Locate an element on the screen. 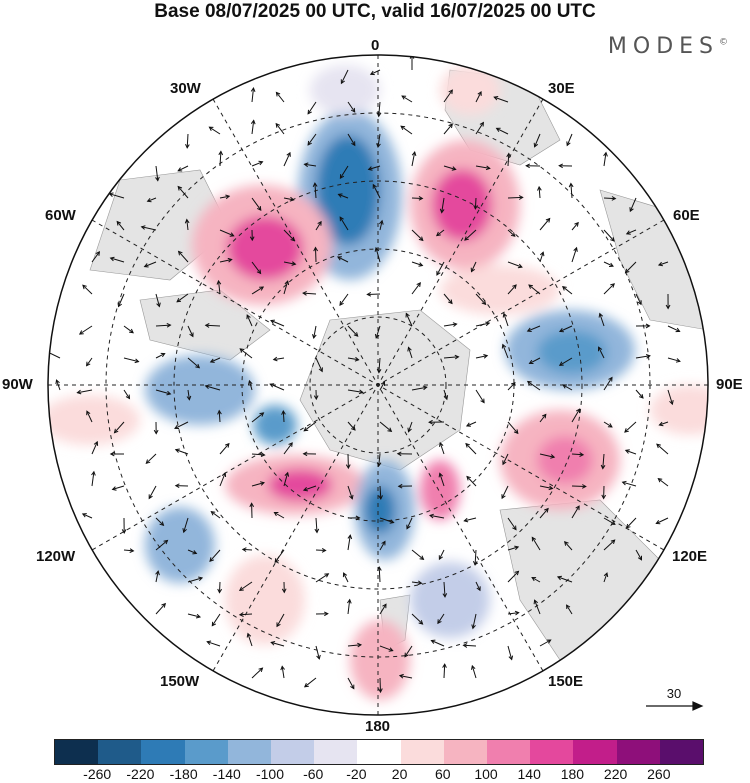 The width and height of the screenshot is (750, 783). colorbar-tick-label: -20 is located at coordinates (356, 774).